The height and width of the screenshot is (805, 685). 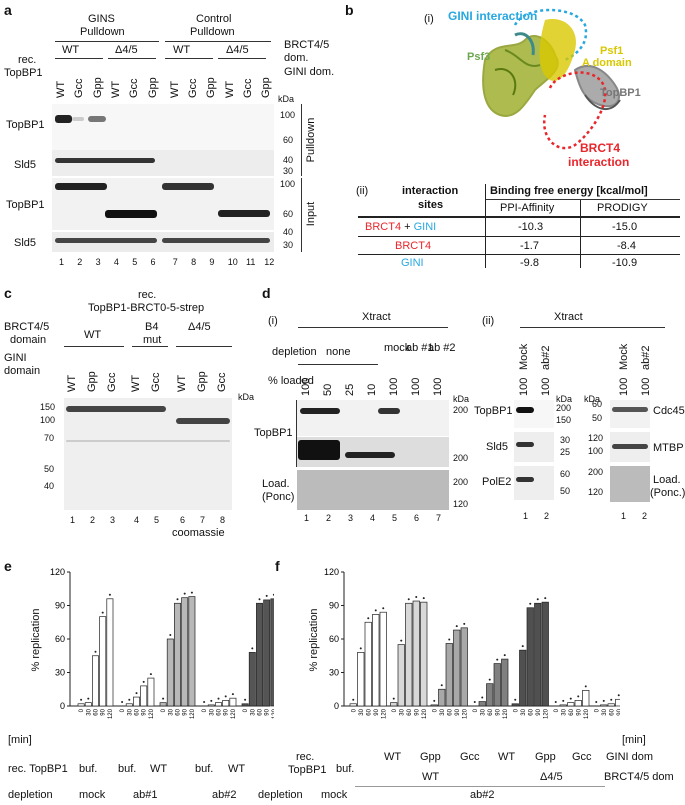 What do you see at coordinates (232, 262) in the screenshot?
I see `lane-number: 10` at bounding box center [232, 262].